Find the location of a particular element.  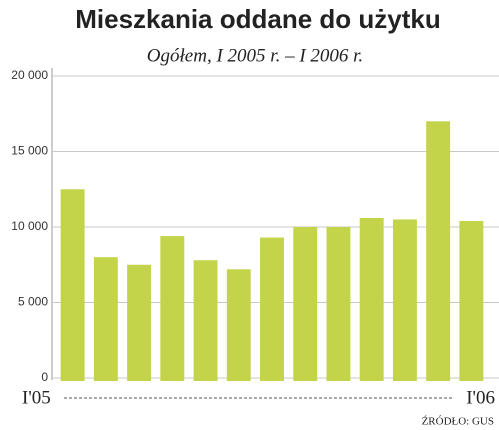

chart-title: Mieszkania oddane do użytku is located at coordinates (258, 19).